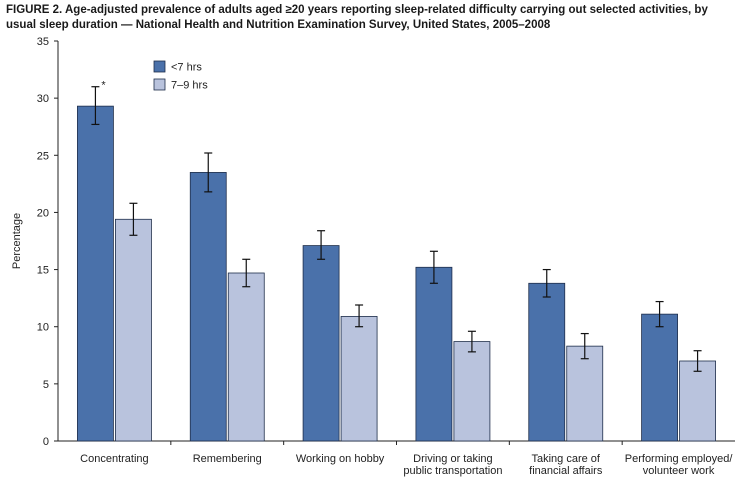 The width and height of the screenshot is (740, 479). Describe the element at coordinates (43, 156) in the screenshot. I see `y-tick-label: 25` at that location.